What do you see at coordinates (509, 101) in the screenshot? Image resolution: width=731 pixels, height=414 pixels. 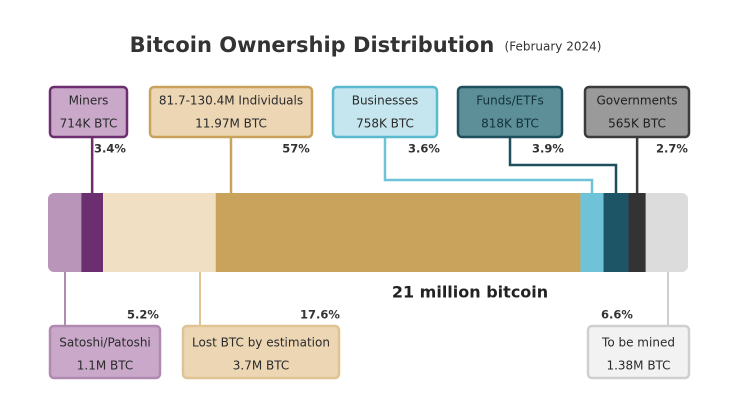 I see `callout-name: Funds/ETFs` at bounding box center [509, 101].